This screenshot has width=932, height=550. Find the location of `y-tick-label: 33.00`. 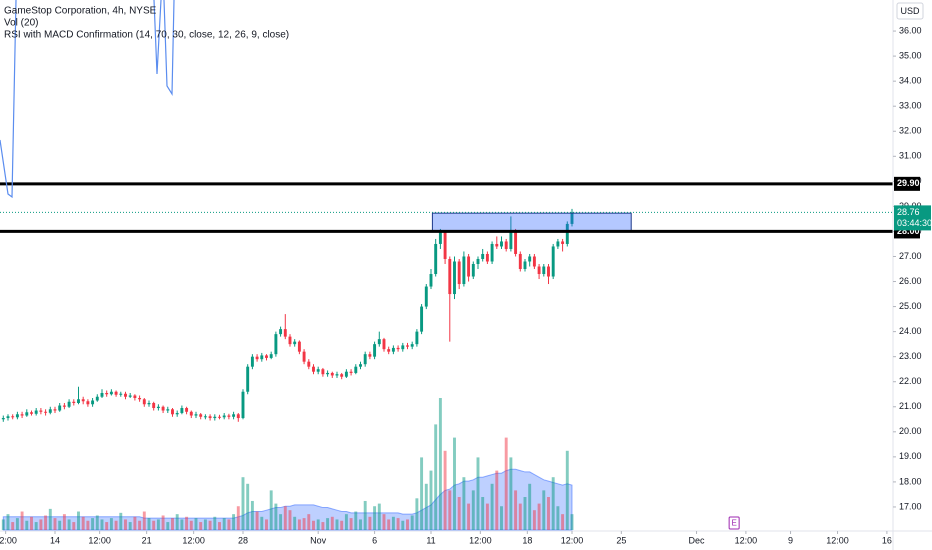

y-tick-label: 33.00 is located at coordinates (910, 106).